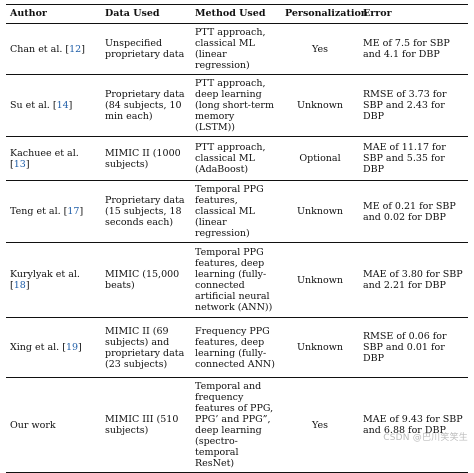  I want to click on author-cell: Su et al. [14], so click(41, 105).